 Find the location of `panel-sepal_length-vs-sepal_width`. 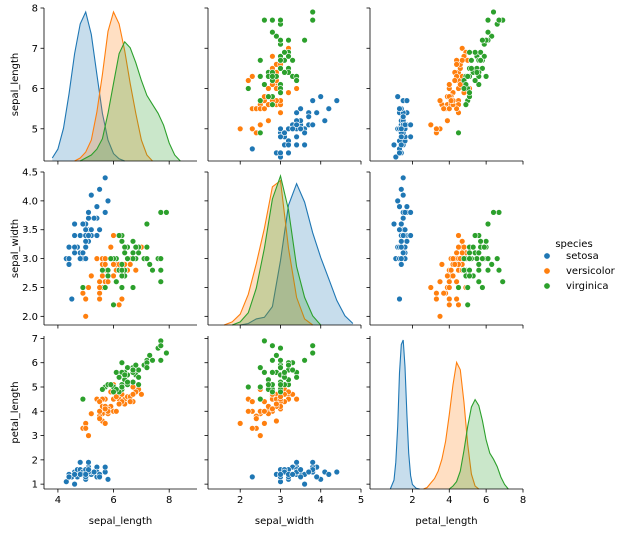

panel-sepal_length-vs-sepal_width is located at coordinates (283, 86).